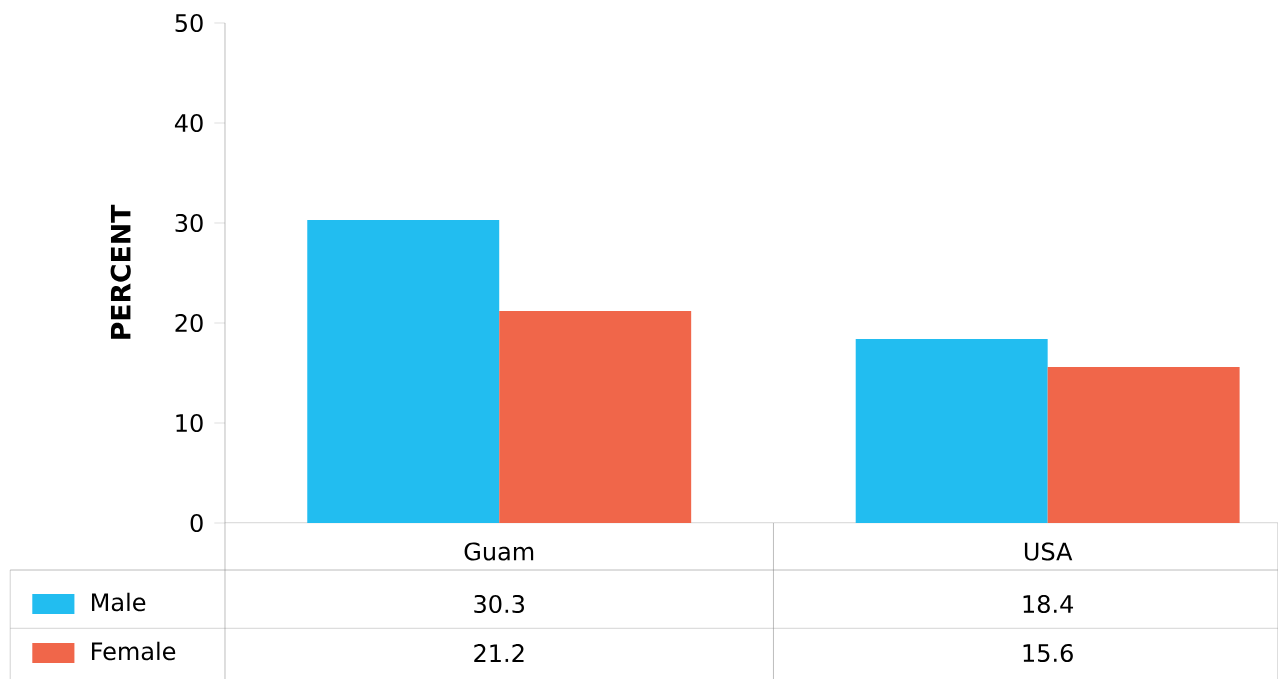 This screenshot has width=1278, height=679. Describe the element at coordinates (1048, 551) in the screenshot. I see `x-tick-label: USA` at that location.